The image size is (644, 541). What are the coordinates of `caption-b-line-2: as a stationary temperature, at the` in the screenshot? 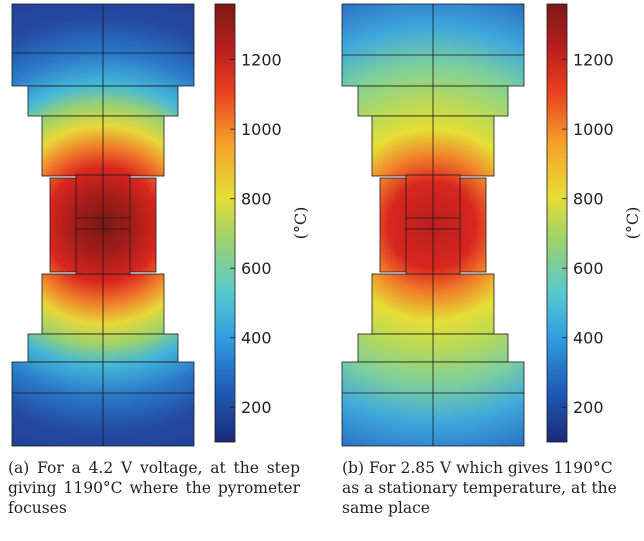 It's located at (493, 488).